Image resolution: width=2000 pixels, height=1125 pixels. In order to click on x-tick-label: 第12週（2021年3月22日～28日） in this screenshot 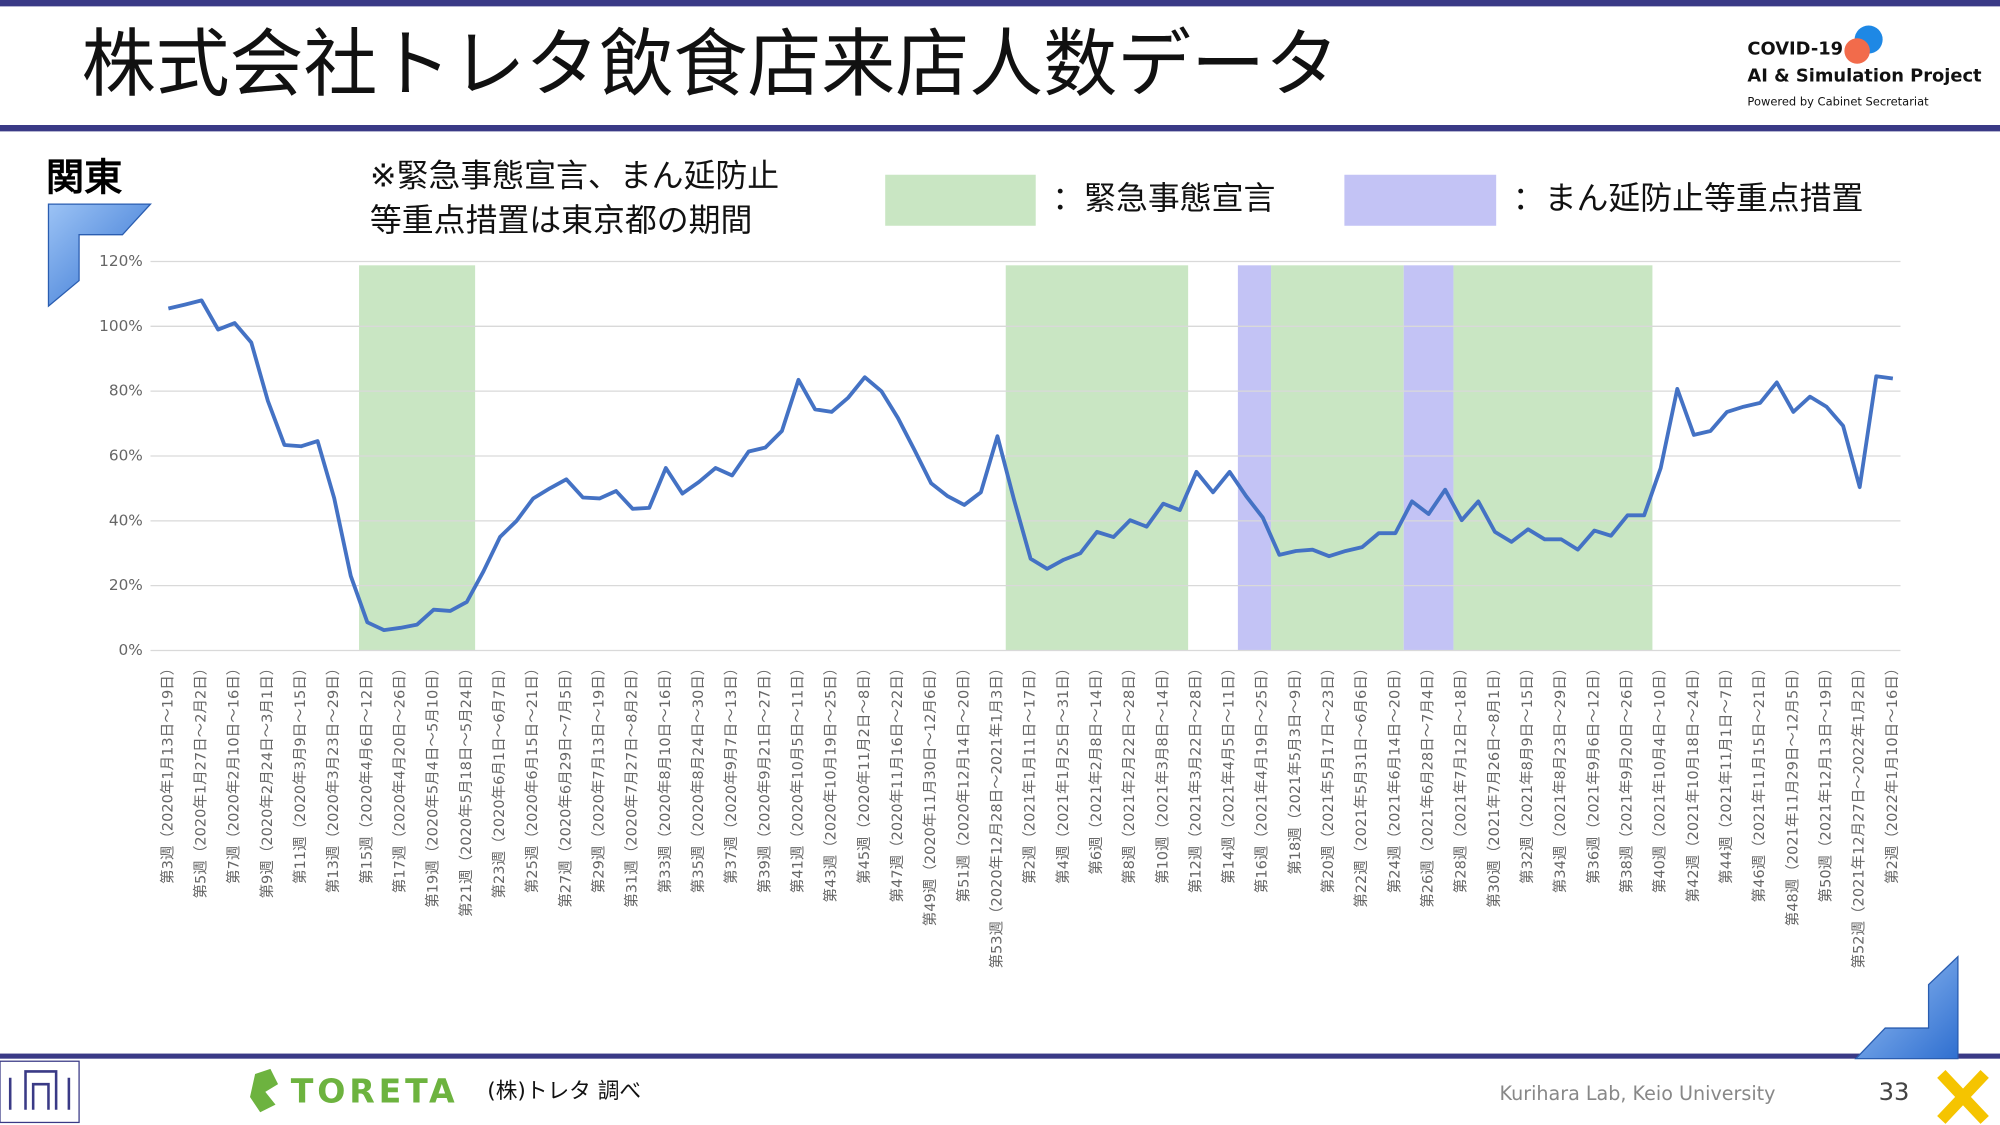, I will do `click(1195, 777)`.